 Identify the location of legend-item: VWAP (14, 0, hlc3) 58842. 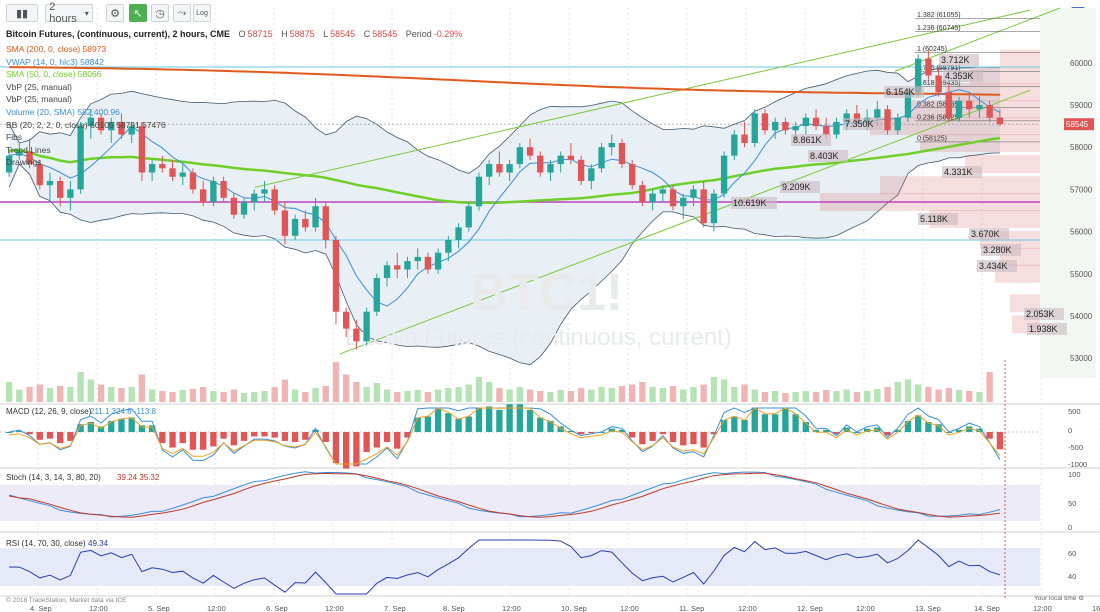
(55, 61).